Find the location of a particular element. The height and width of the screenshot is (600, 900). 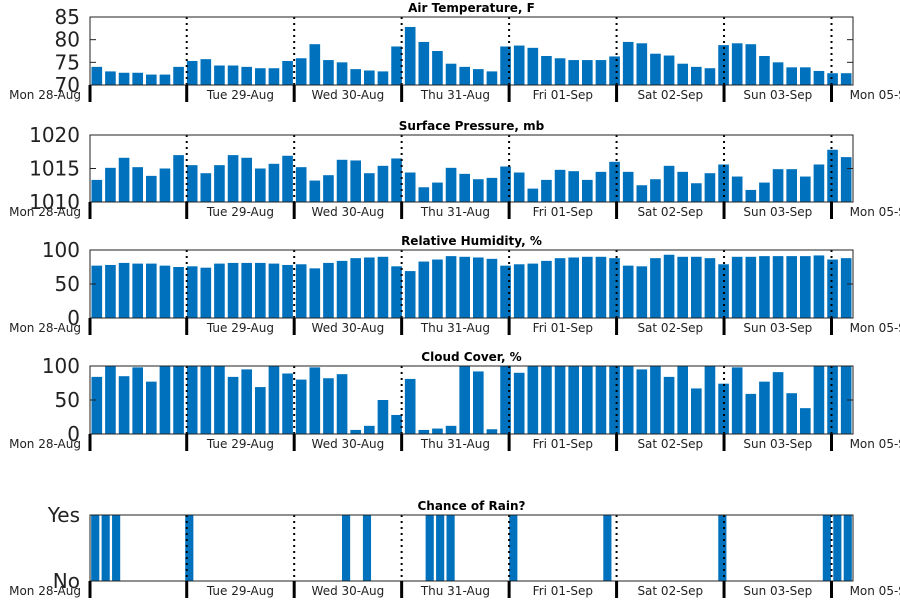

y-tick-label: 85 is located at coordinates (67, 17).